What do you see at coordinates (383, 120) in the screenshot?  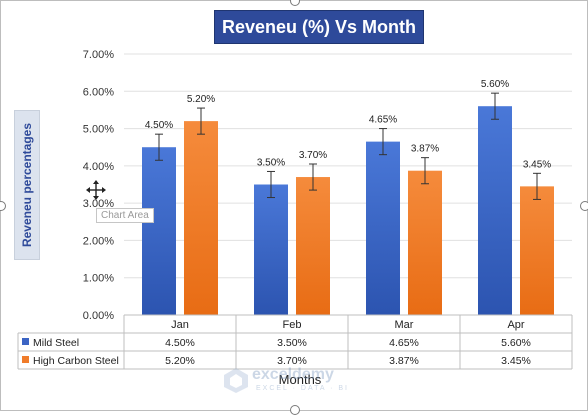 I see `data-label: 4.65%` at bounding box center [383, 120].